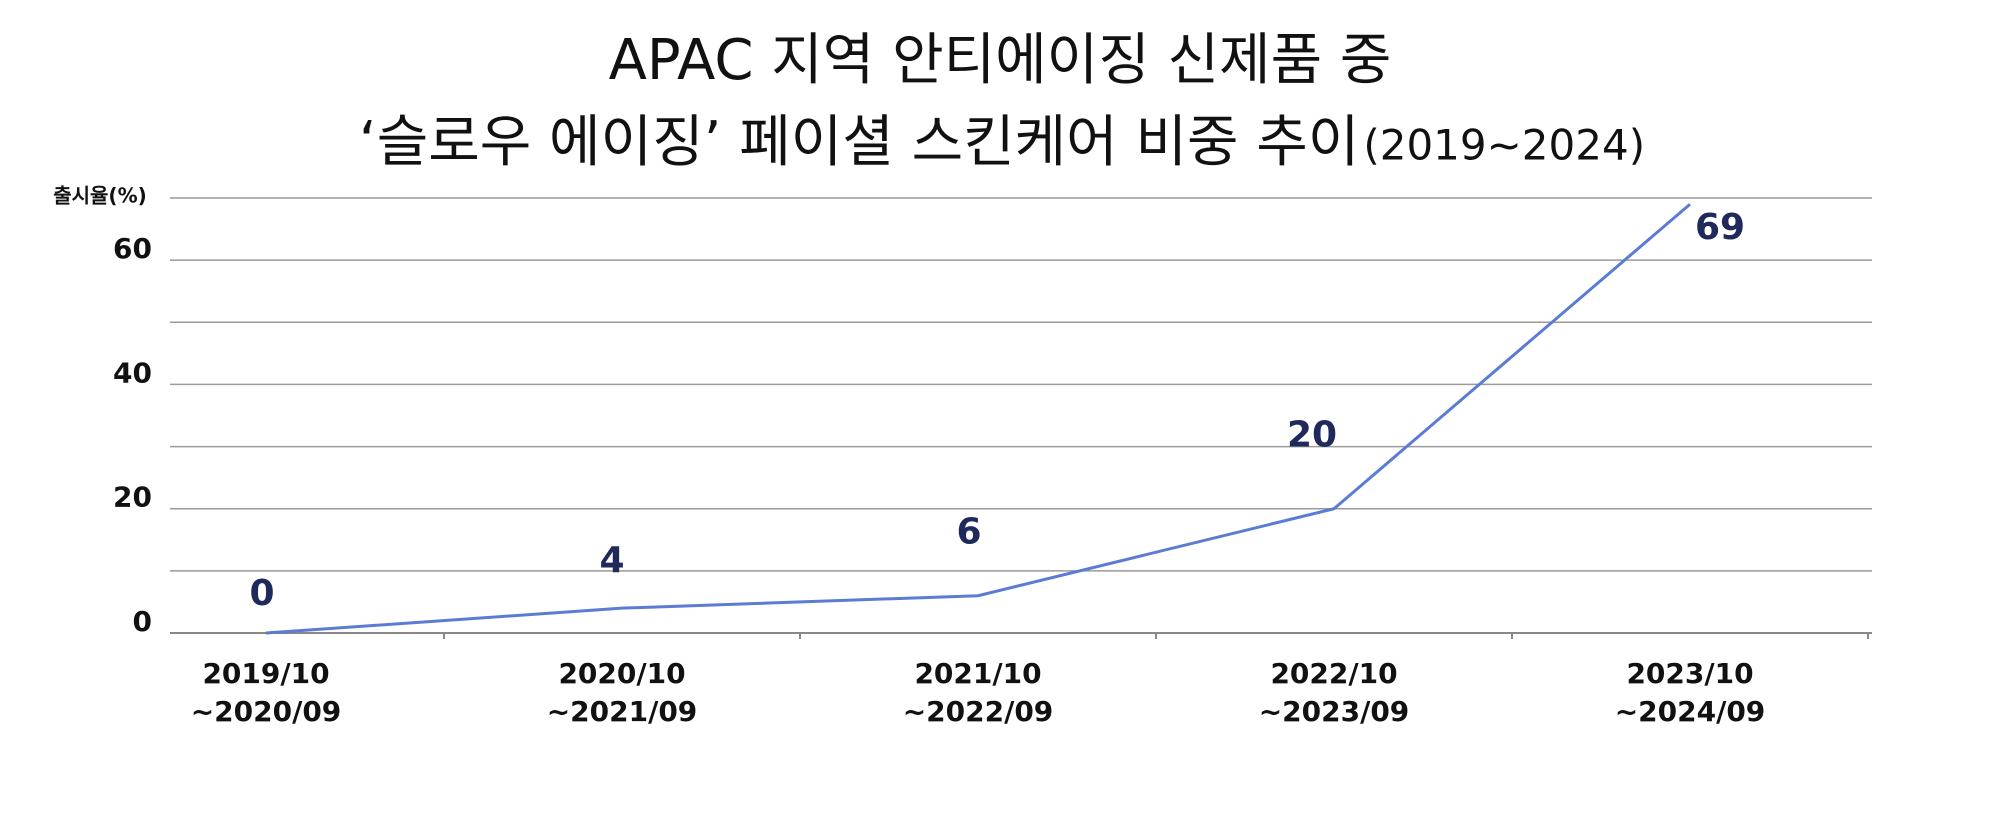 The height and width of the screenshot is (833, 2000). I want to click on x-tick-label: ~2024/09, so click(1690, 711).